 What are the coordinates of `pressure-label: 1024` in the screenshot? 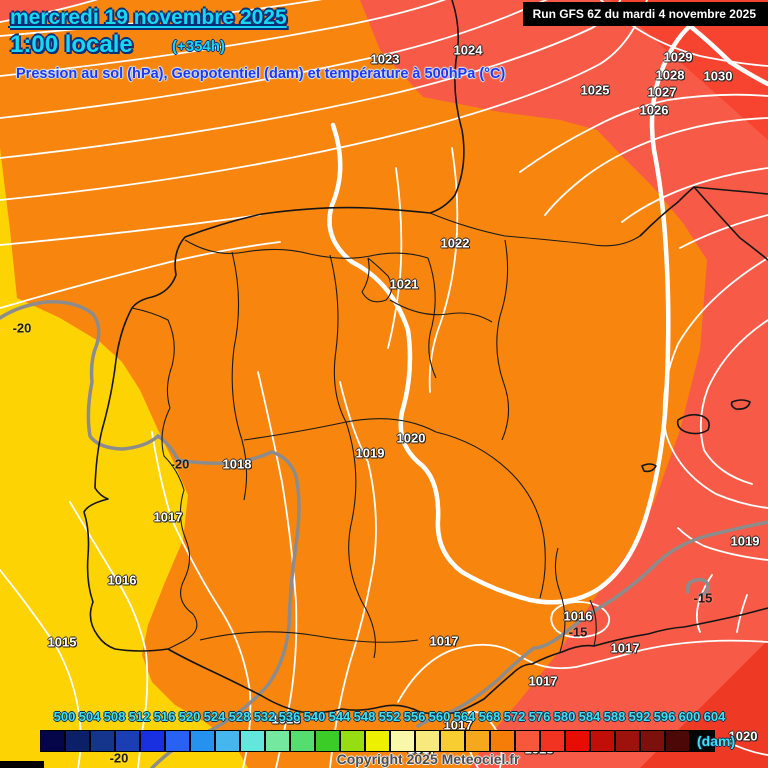 It's located at (468, 50).